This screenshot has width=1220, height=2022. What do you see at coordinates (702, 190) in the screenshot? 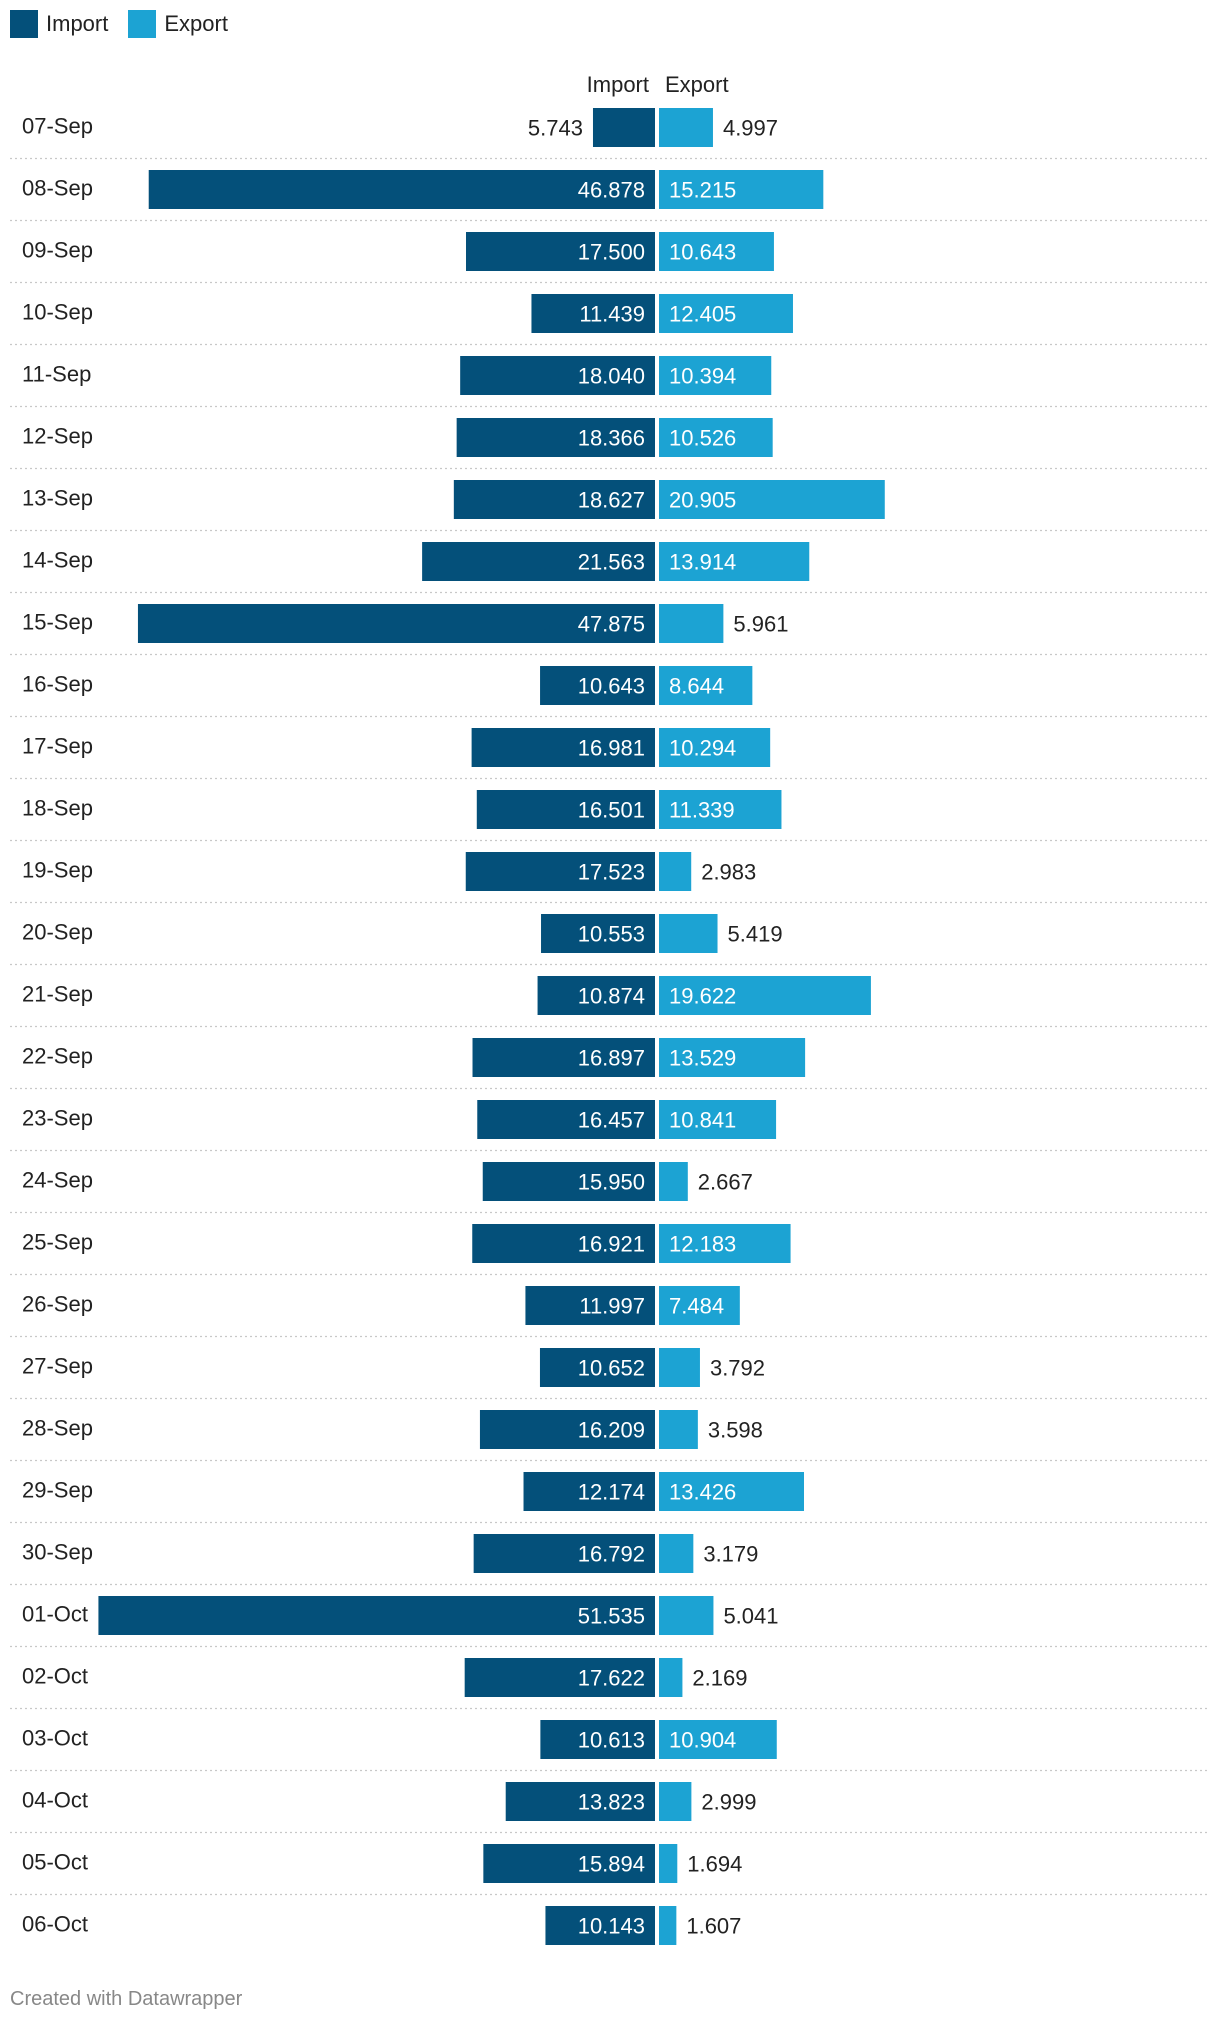
I see `data-label-export: 15.215` at bounding box center [702, 190].